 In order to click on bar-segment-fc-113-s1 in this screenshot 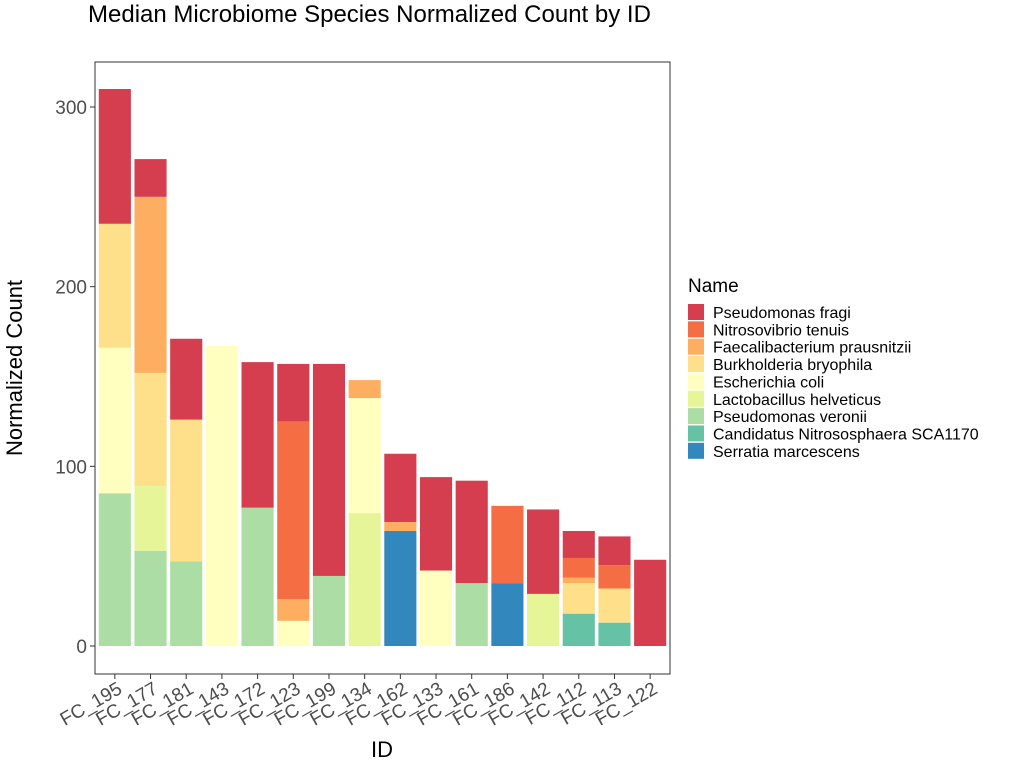, I will do `click(614, 634)`.